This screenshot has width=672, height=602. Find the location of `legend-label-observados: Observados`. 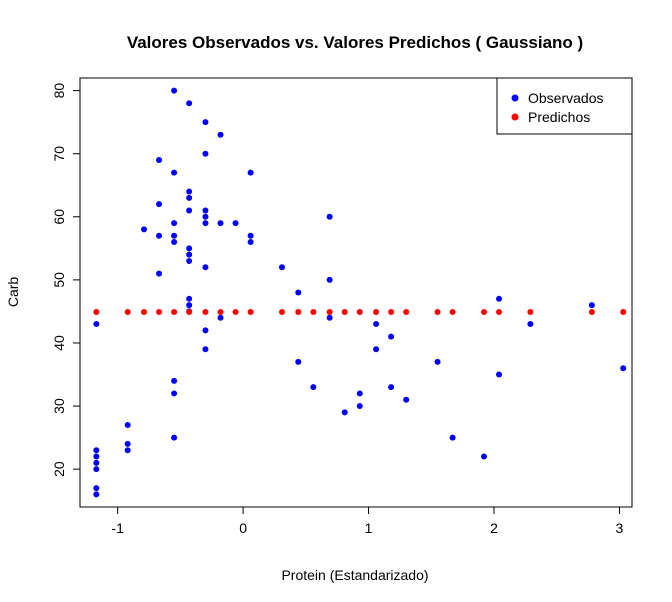

legend-label-observados: Observados is located at coordinates (565, 98).